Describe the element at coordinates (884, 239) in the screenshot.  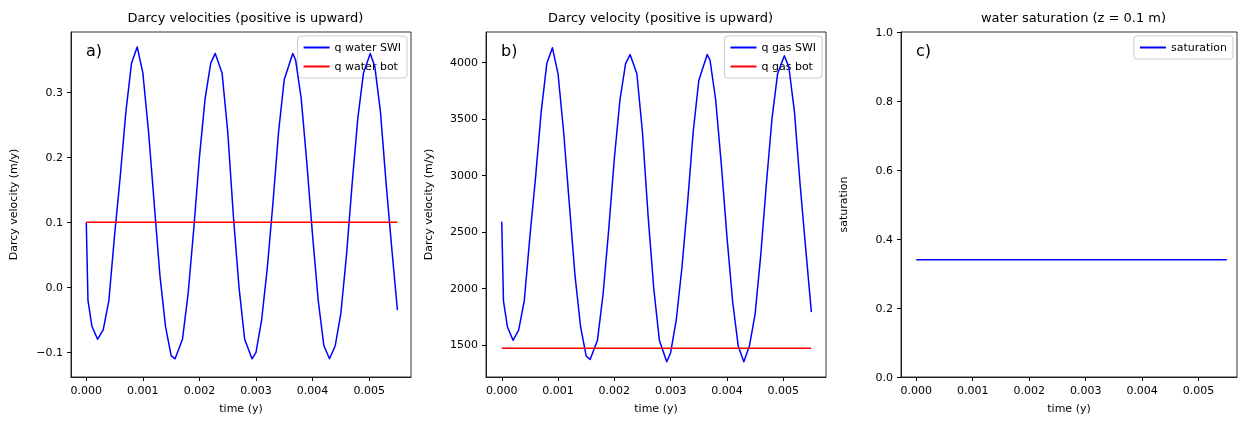
I see `y-tick-label: 0.4` at that location.